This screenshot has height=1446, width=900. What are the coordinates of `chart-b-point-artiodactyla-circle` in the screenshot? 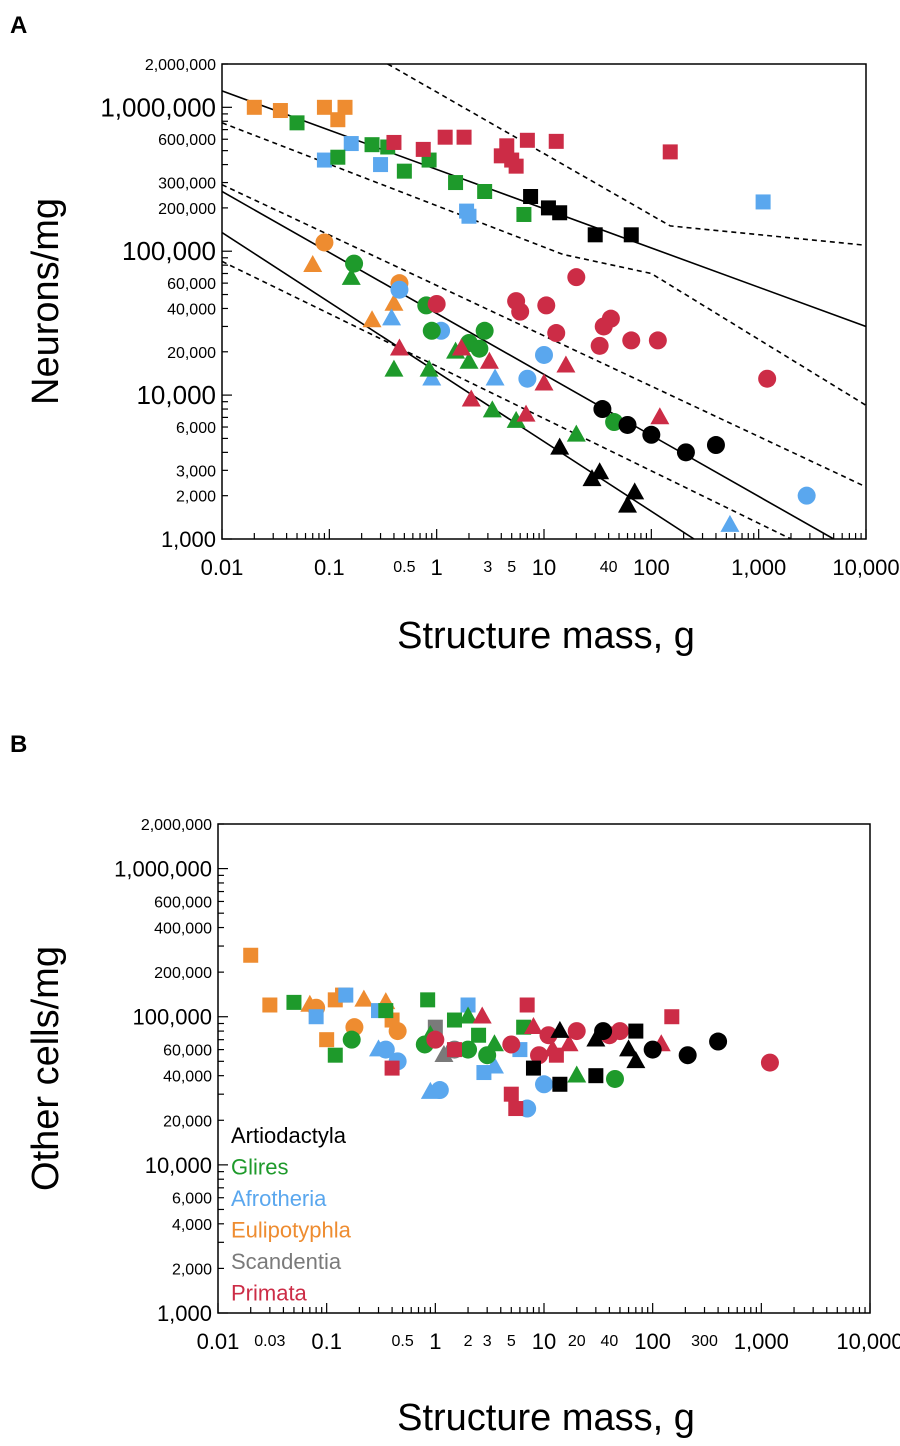 It's located at (718, 1041).